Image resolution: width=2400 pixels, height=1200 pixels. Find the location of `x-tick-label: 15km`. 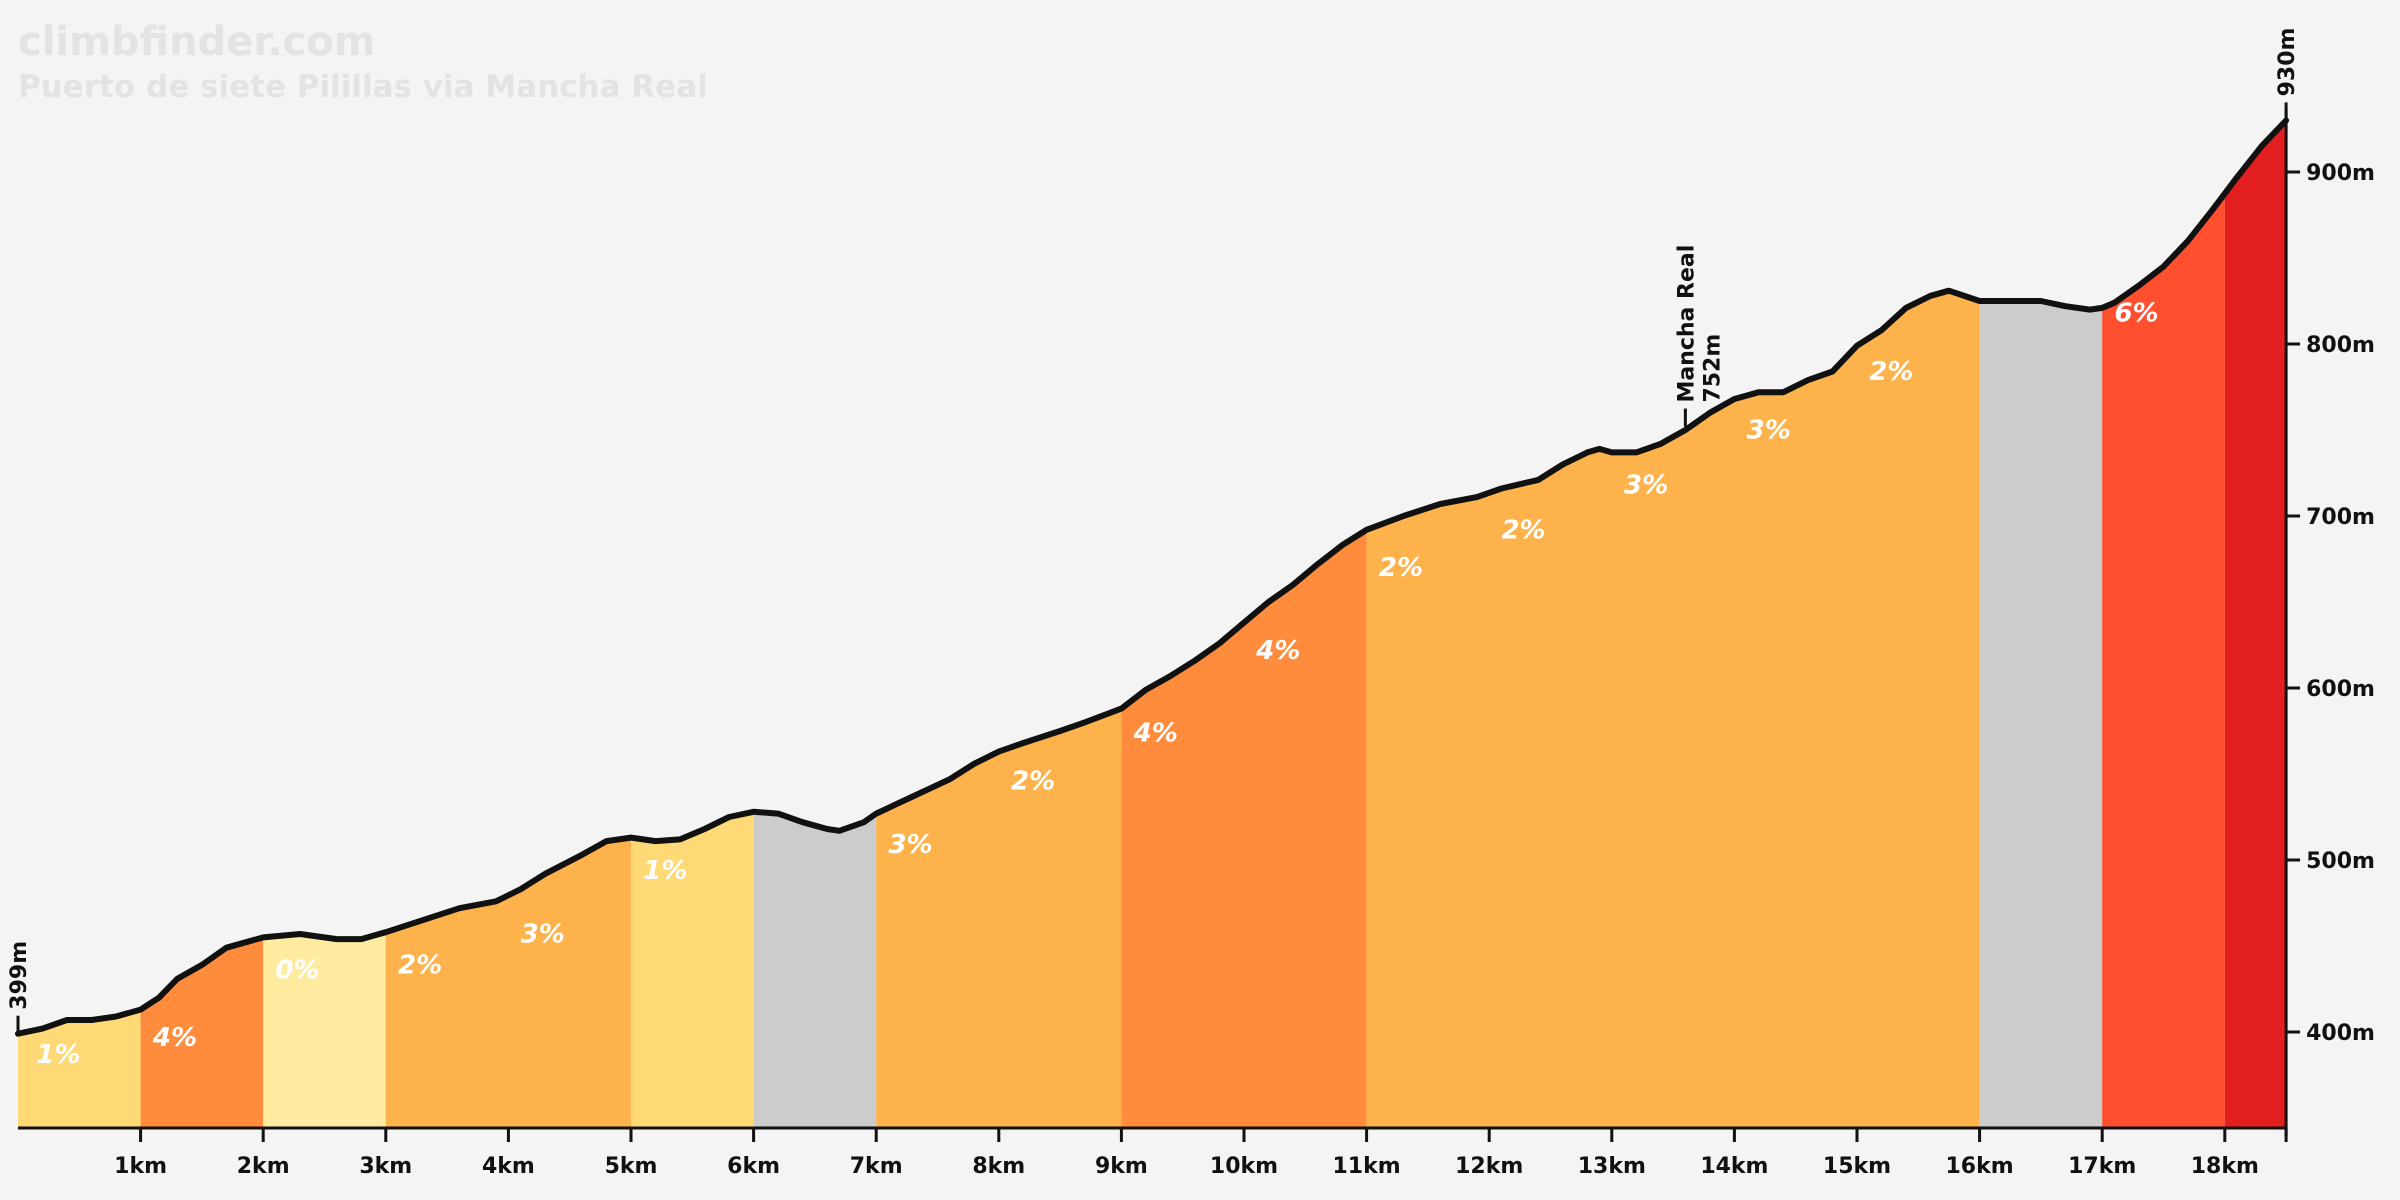

x-tick-label: 15km is located at coordinates (1857, 1166).